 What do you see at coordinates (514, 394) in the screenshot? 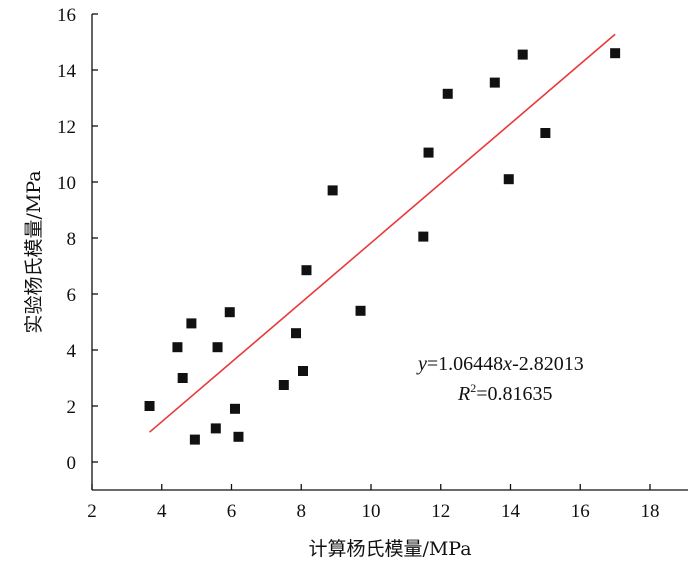
I see `r2-value: =0.81635` at bounding box center [514, 394].